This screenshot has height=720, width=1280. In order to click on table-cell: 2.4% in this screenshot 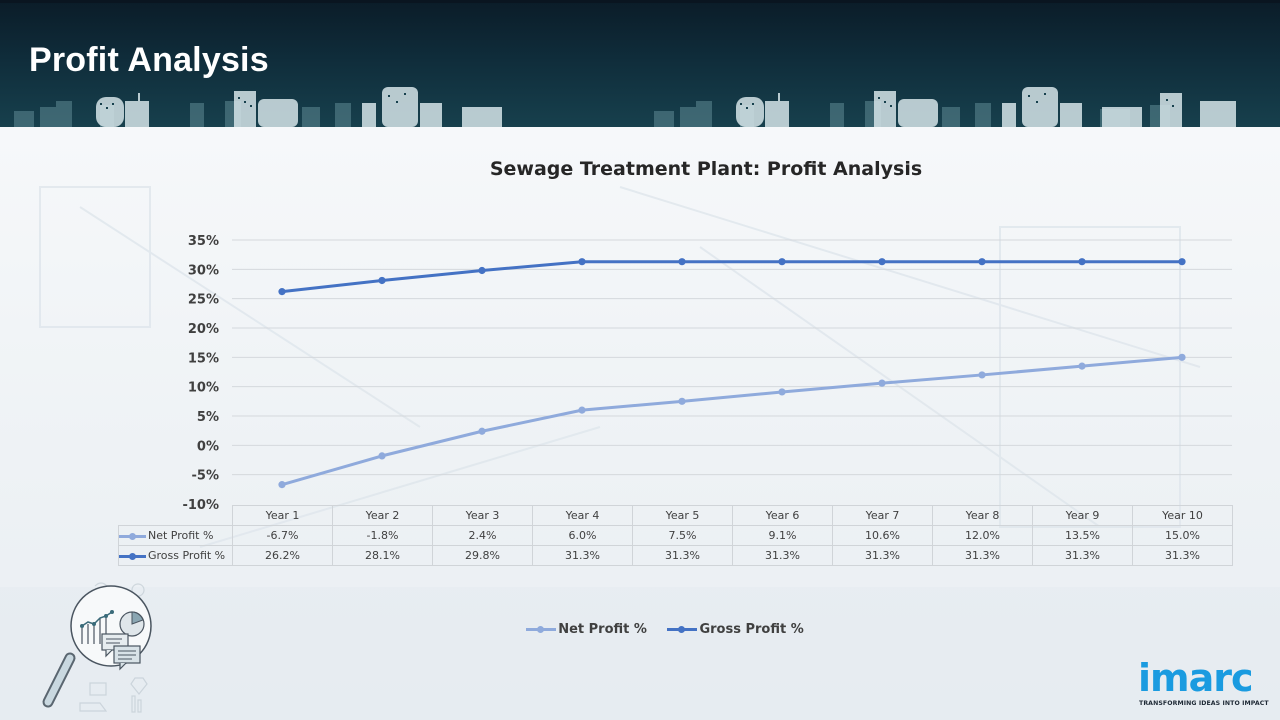, I will do `click(482, 535)`.